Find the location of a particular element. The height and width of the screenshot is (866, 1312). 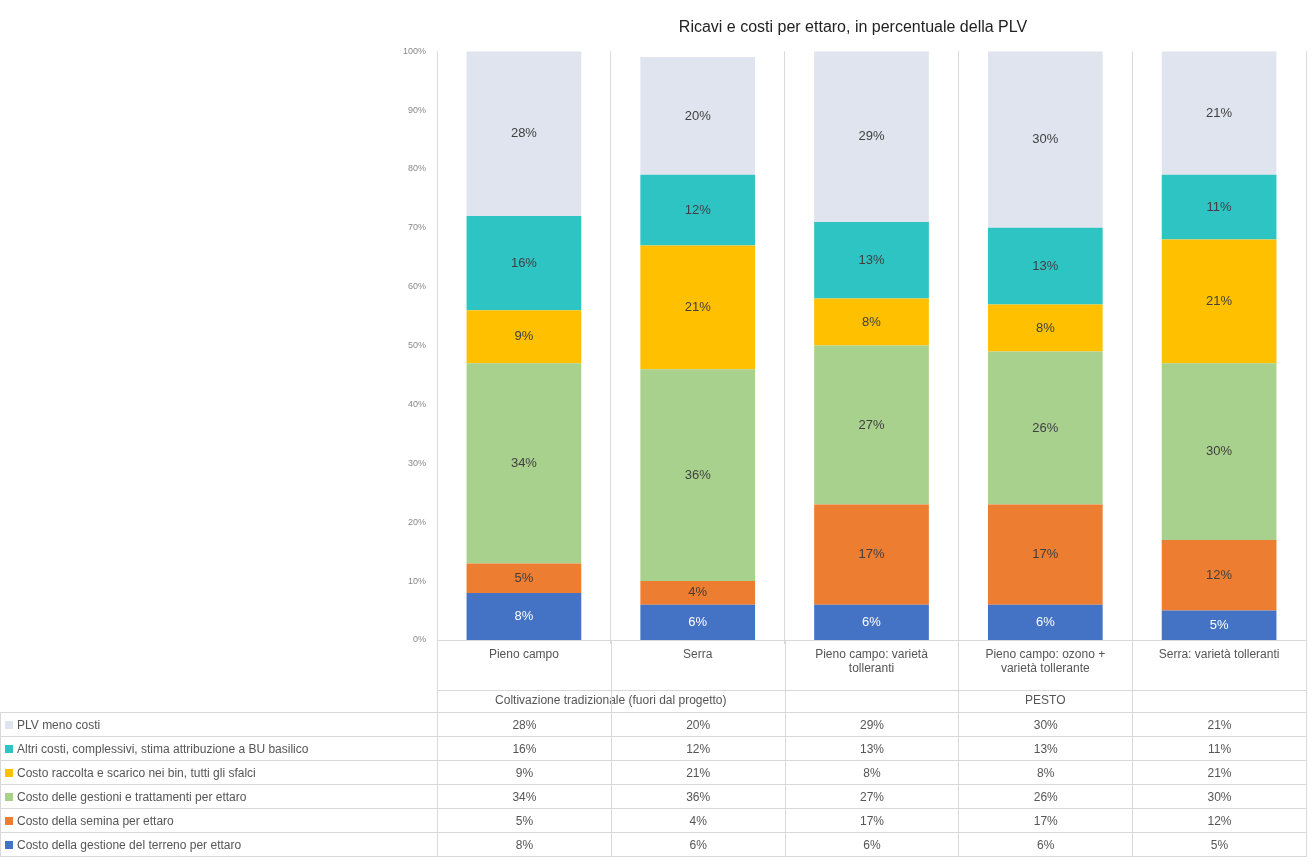

text: 5% is located at coordinates (524, 577).